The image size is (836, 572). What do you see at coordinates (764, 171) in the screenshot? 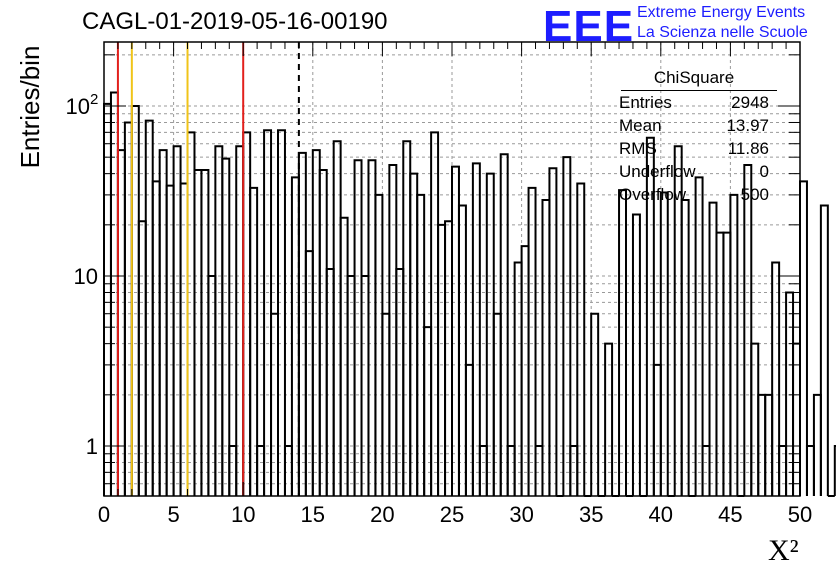
I see `stat-value: 0` at bounding box center [764, 171].